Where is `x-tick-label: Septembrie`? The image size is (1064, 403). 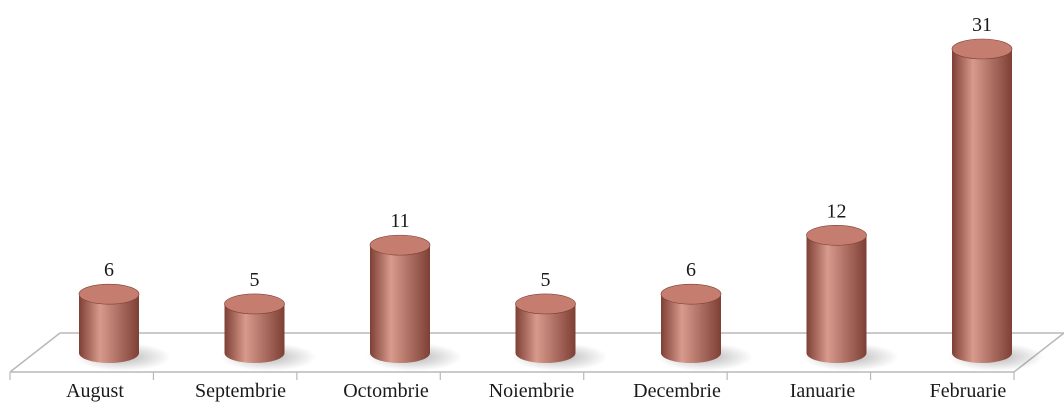
x-tick-label: Septembrie is located at coordinates (240, 391).